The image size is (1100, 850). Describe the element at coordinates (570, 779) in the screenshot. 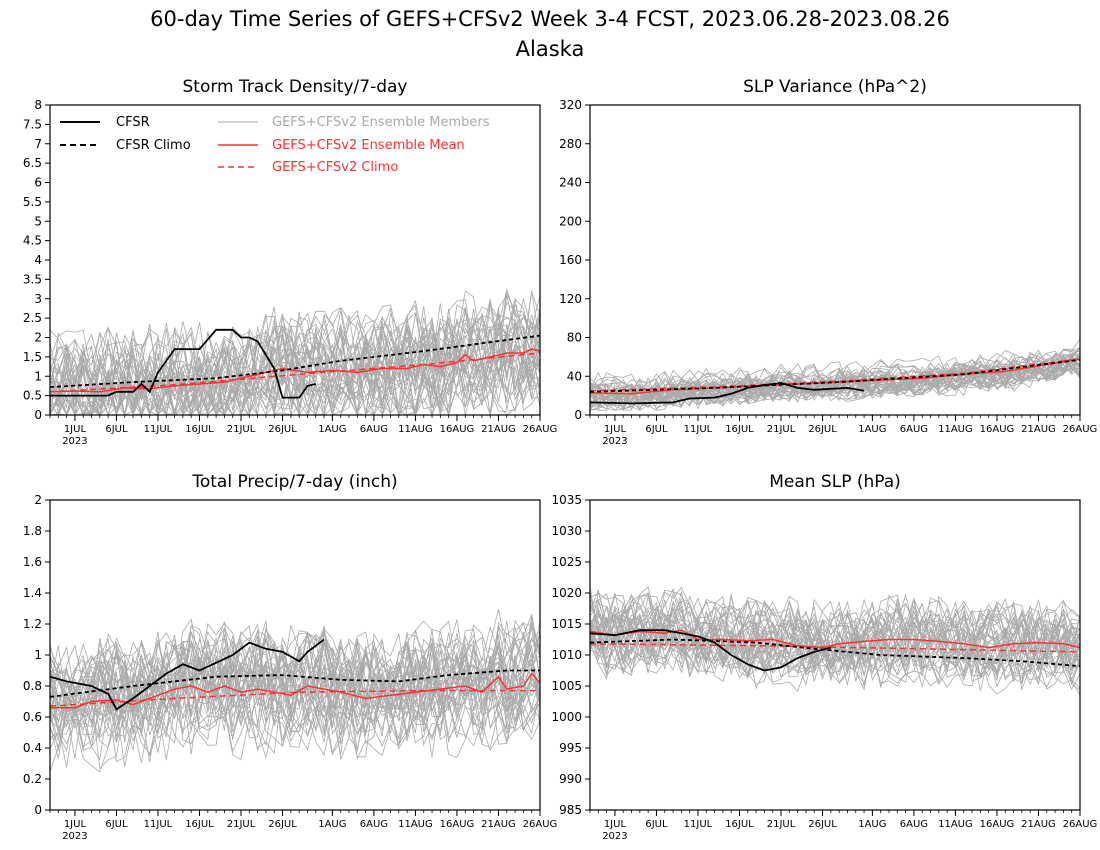

I see `y-tick-label: 990` at that location.